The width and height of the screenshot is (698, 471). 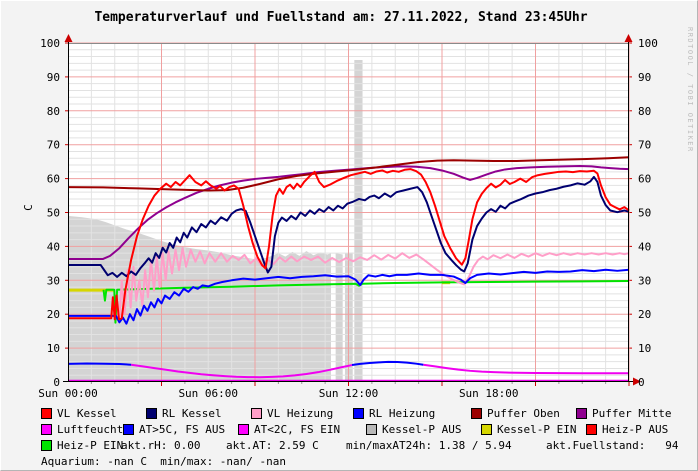 I want to click on legend-item: Luftfeuchte, so click(x=85, y=429).